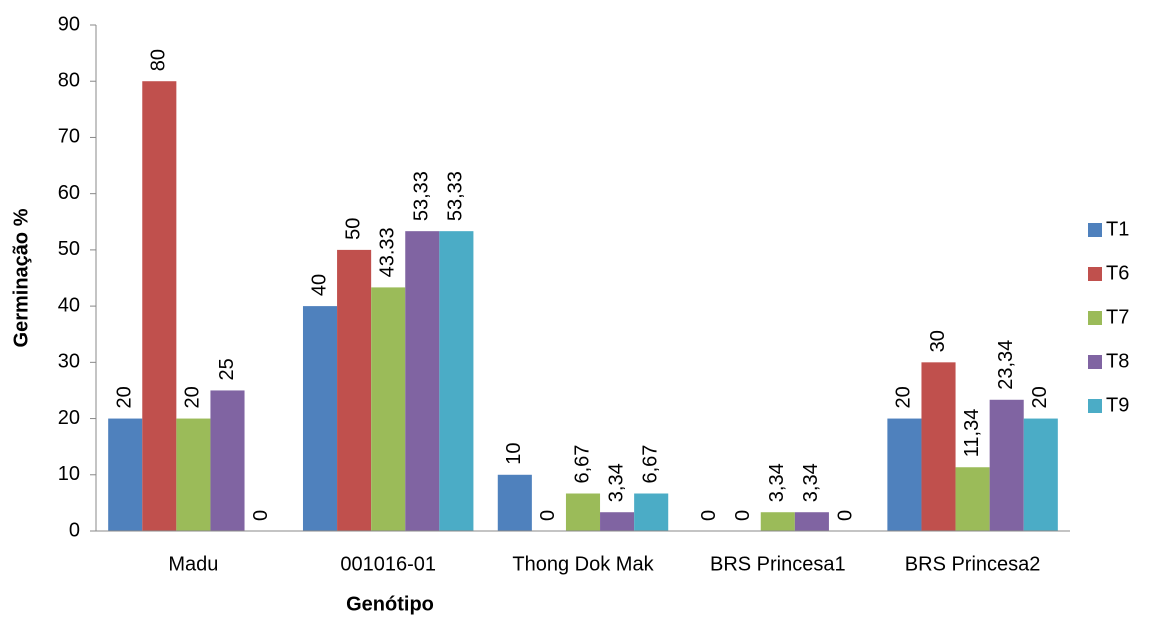 This screenshot has height=622, width=1164. What do you see at coordinates (69, 24) in the screenshot?
I see `y-tick-label: 90` at bounding box center [69, 24].